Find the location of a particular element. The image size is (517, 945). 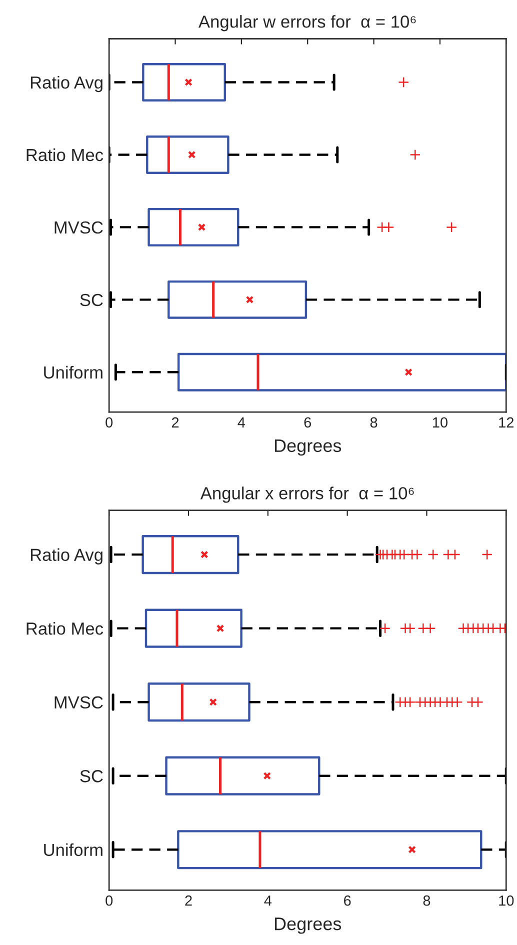

x-tick-label: 12 is located at coordinates (506, 422).